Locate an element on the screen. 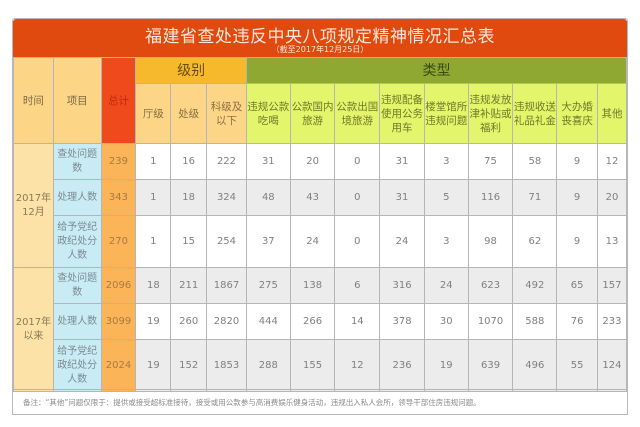 The height and width of the screenshot is (427, 640). value-cell: 324 is located at coordinates (226, 197).